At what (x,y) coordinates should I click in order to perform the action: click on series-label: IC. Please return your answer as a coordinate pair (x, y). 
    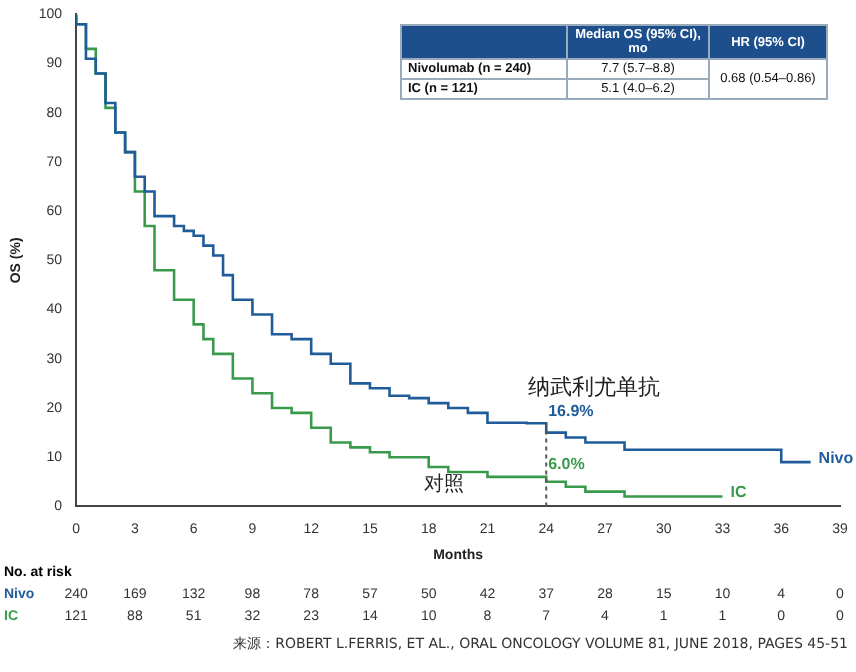
    Looking at the image, I should click on (738, 491).